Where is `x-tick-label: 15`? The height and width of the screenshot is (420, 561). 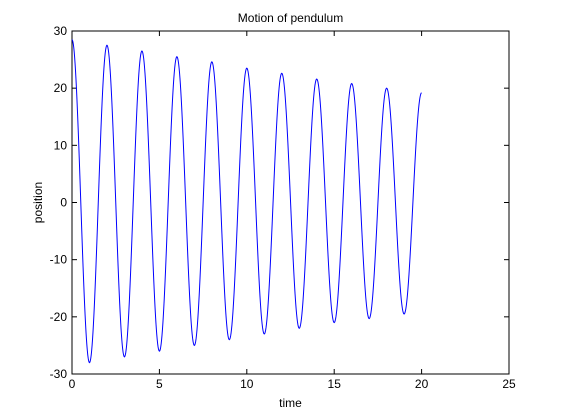 x-tick-label: 15 is located at coordinates (335, 384).